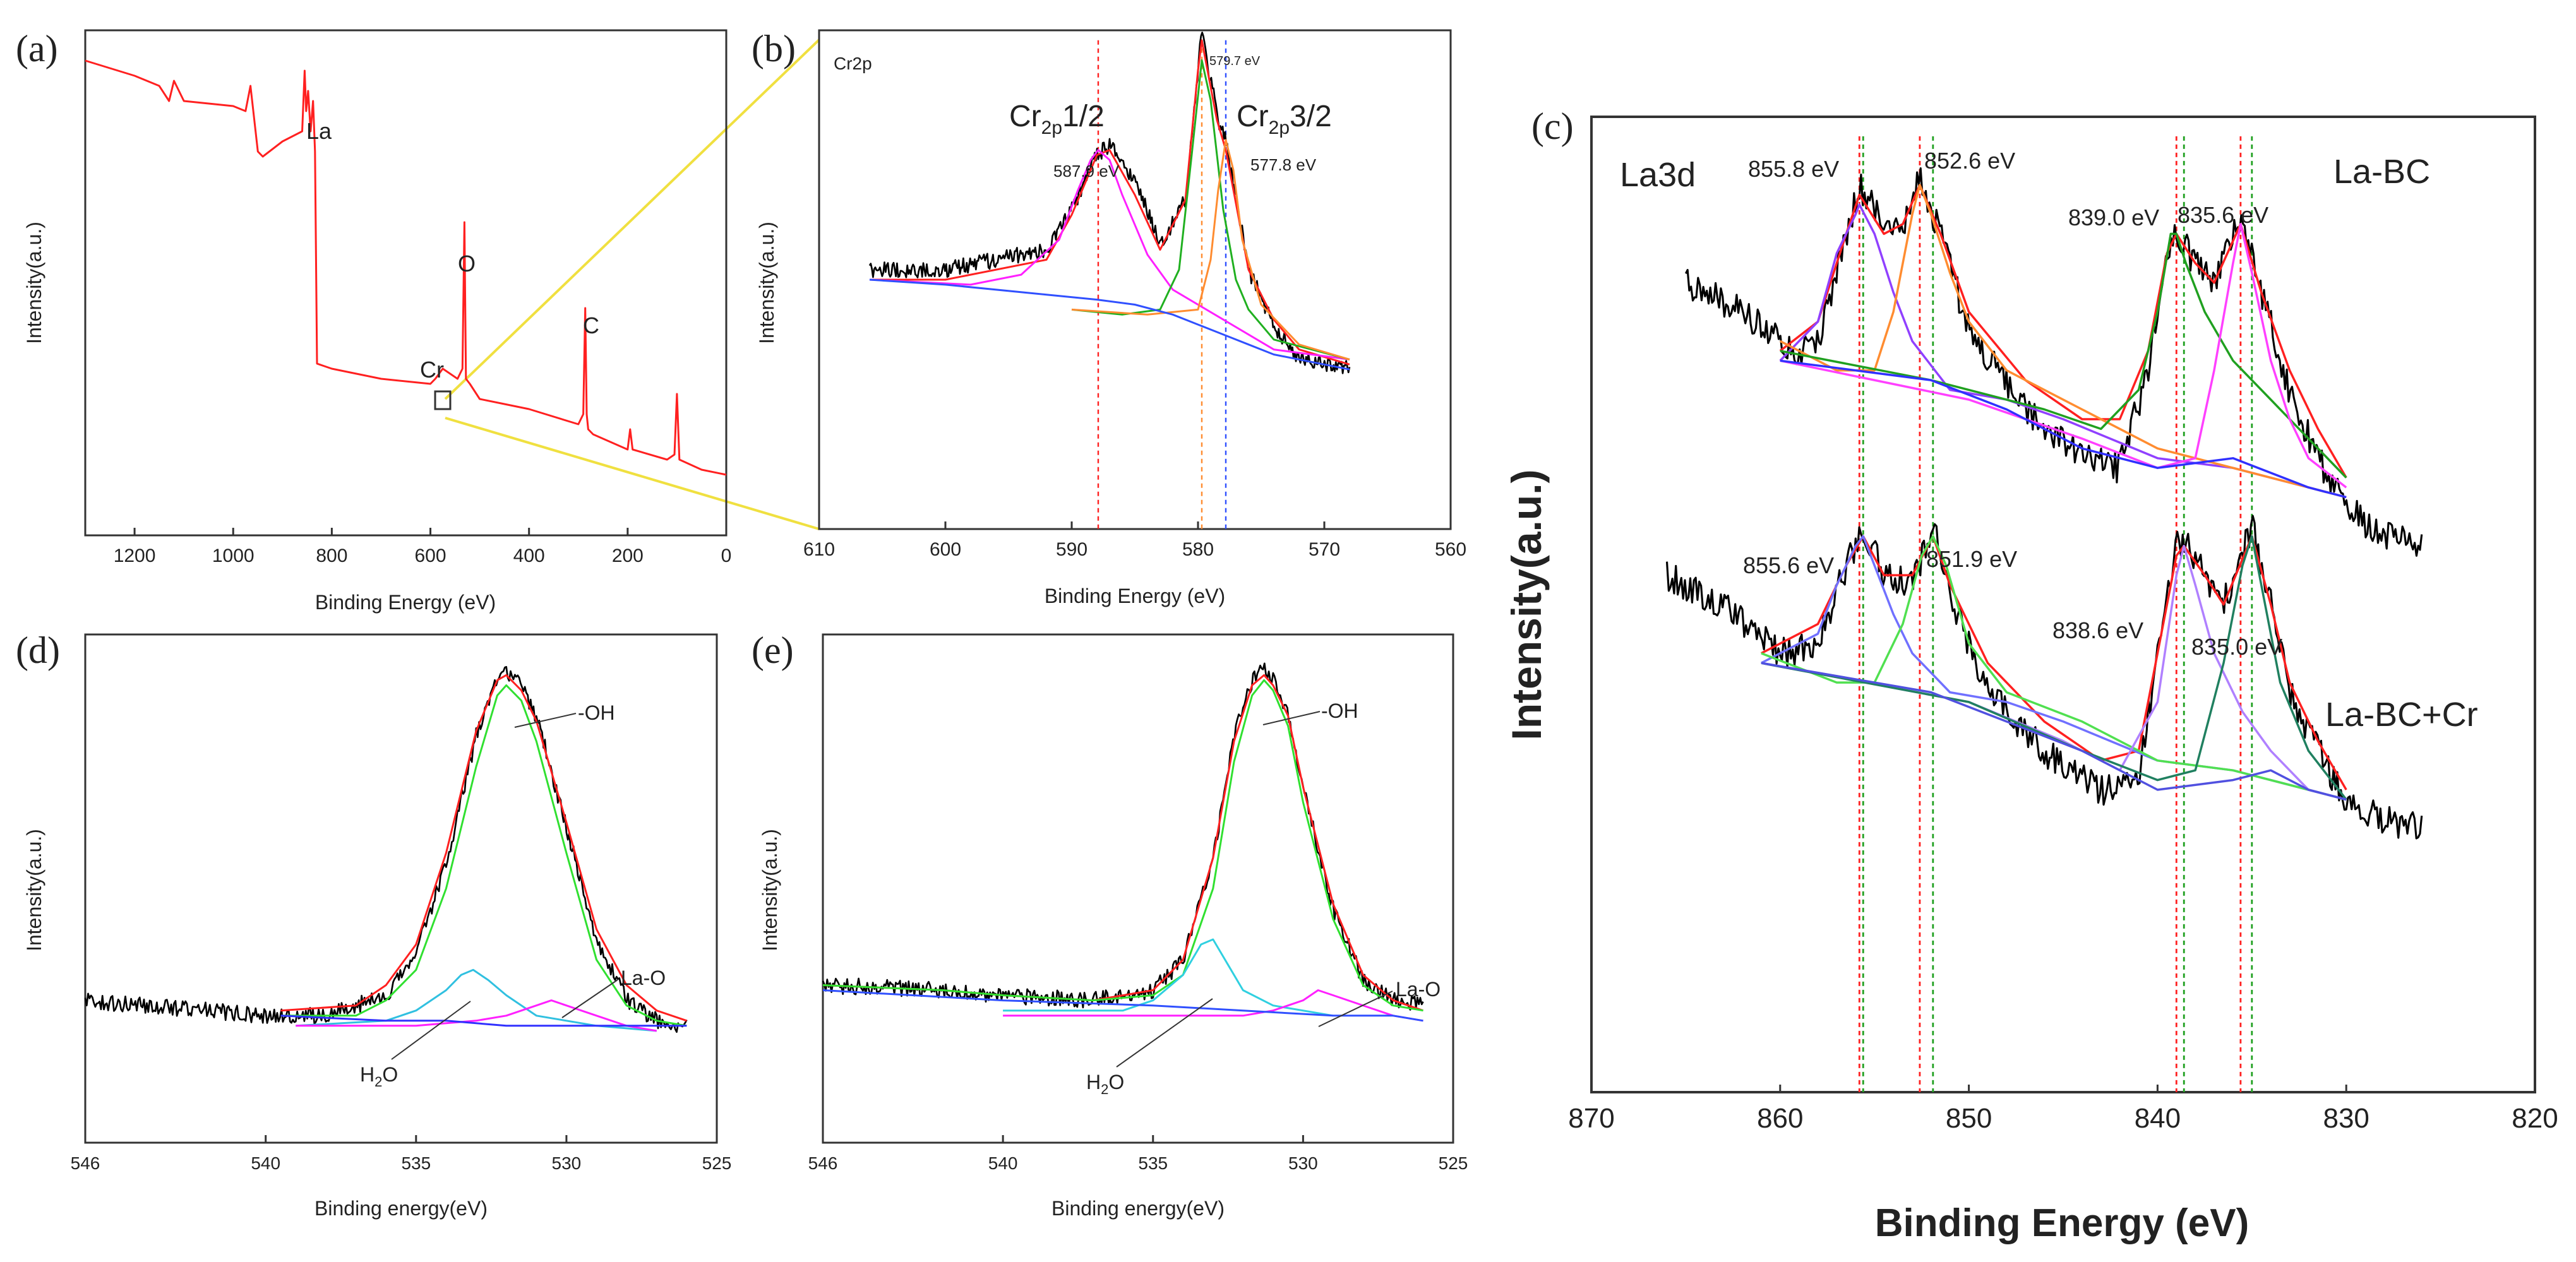 The width and height of the screenshot is (2576, 1262). Describe the element at coordinates (1105, 1084) in the screenshot. I see `panel-e-annot-h2o: H2O` at that location.